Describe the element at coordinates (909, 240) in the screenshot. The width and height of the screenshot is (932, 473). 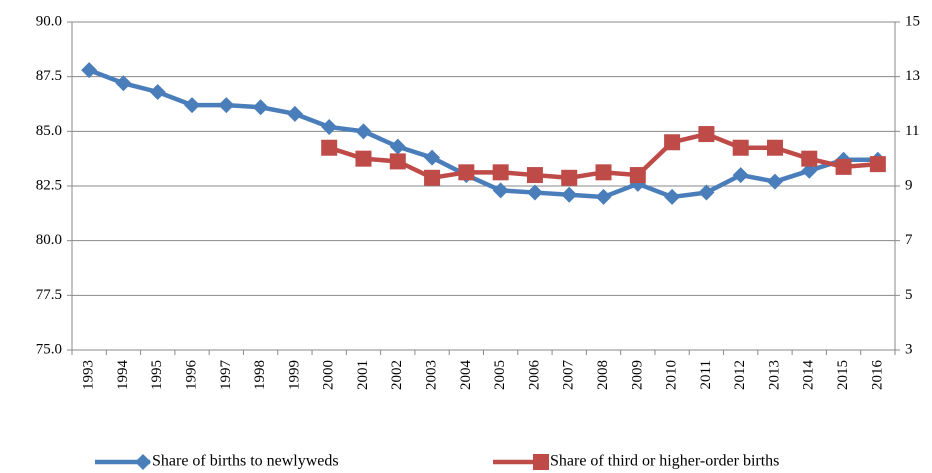
I see `y2-tick-label: 7` at that location.